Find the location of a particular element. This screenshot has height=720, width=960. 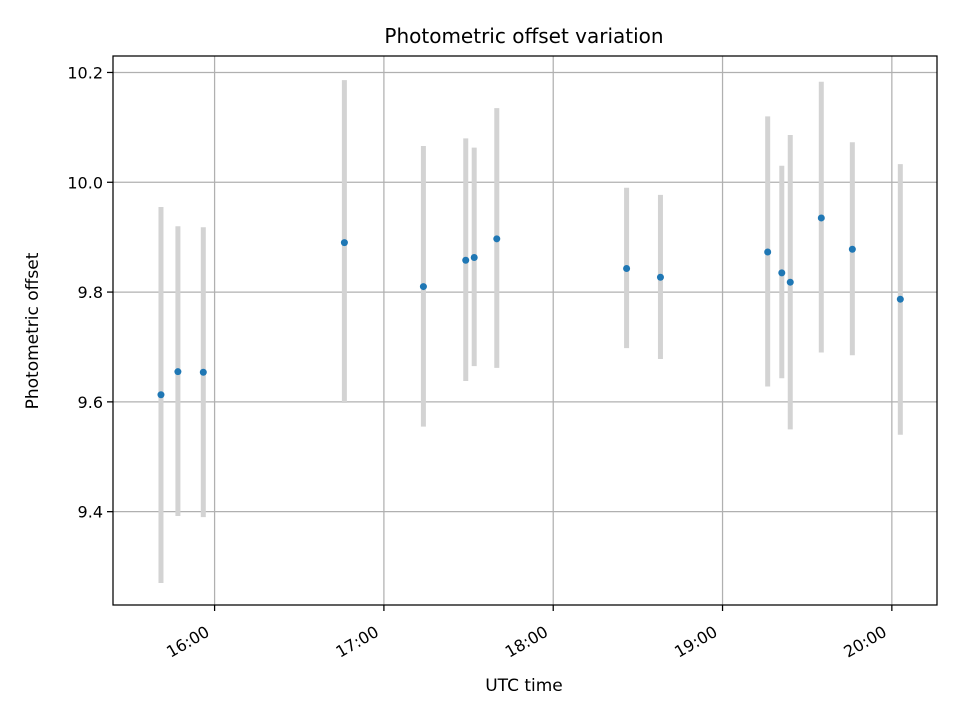

x-axis-ticks: 16:00 17:00 18:00 19:00 20:00 is located at coordinates (528, 633).